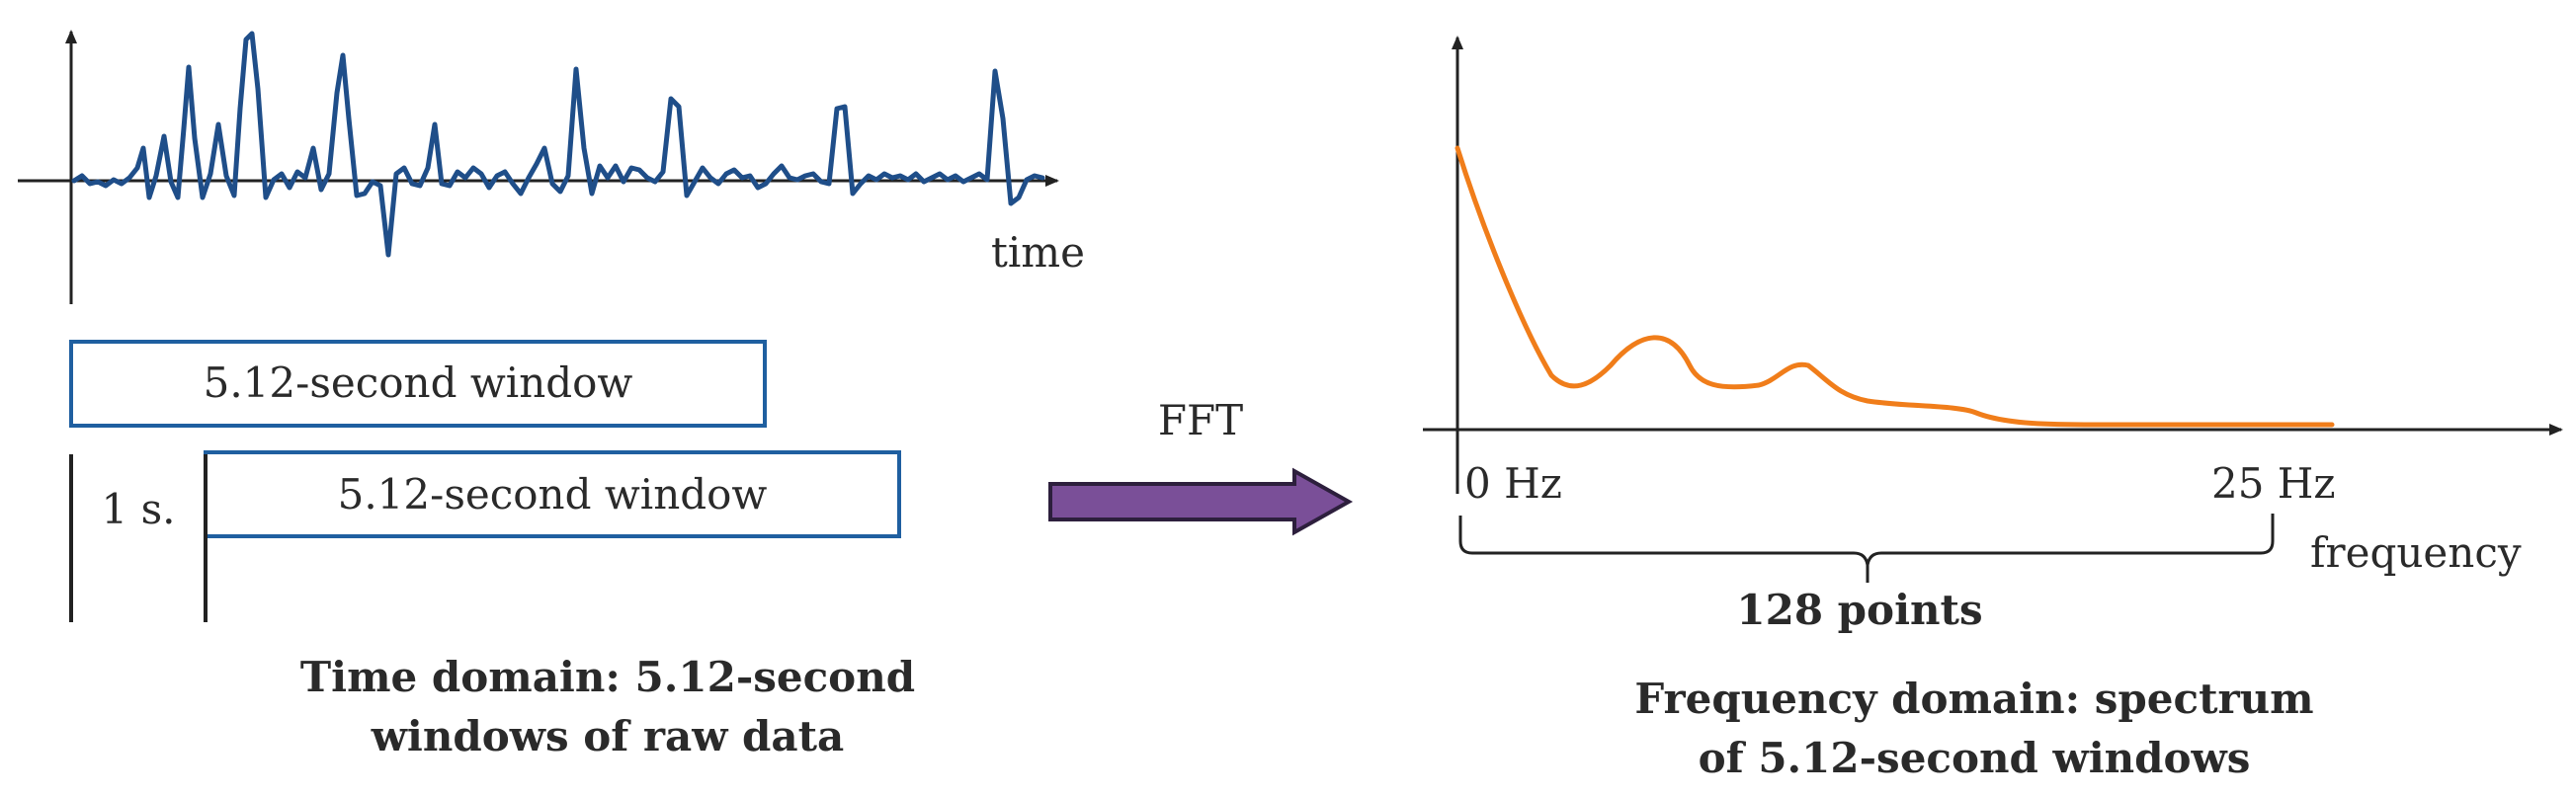 Image resolution: width=2576 pixels, height=797 pixels. I want to click on step-label: 1 s., so click(139, 509).